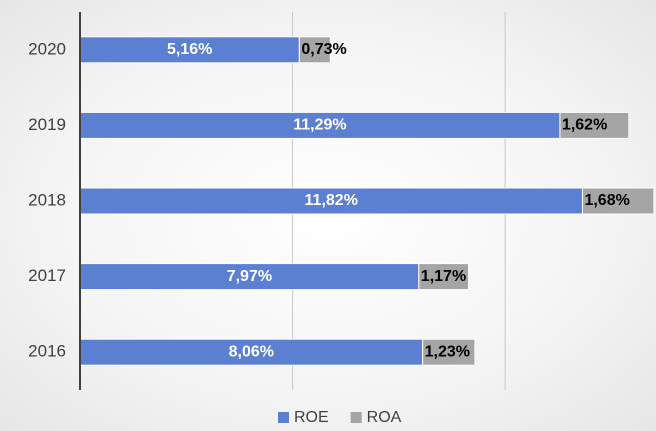  Describe the element at coordinates (311, 417) in the screenshot. I see `legend-label: ROE` at that location.